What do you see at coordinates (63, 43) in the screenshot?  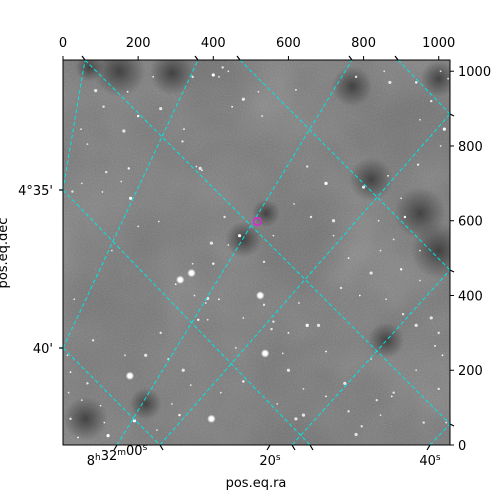 I see `x-pixel-tick-label: 0` at bounding box center [63, 43].